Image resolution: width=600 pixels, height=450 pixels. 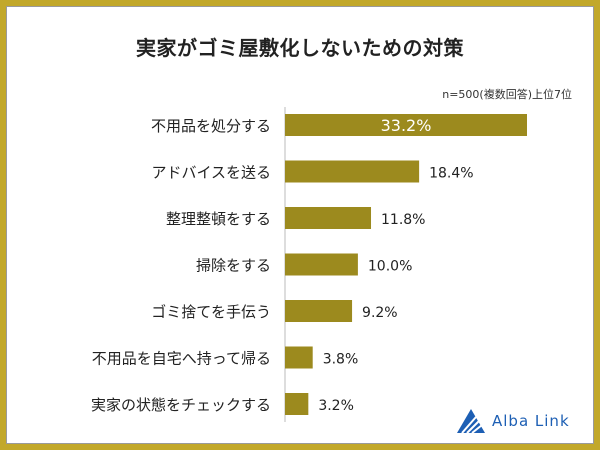 I want to click on brand-logo: Alba Link, so click(x=513, y=421).